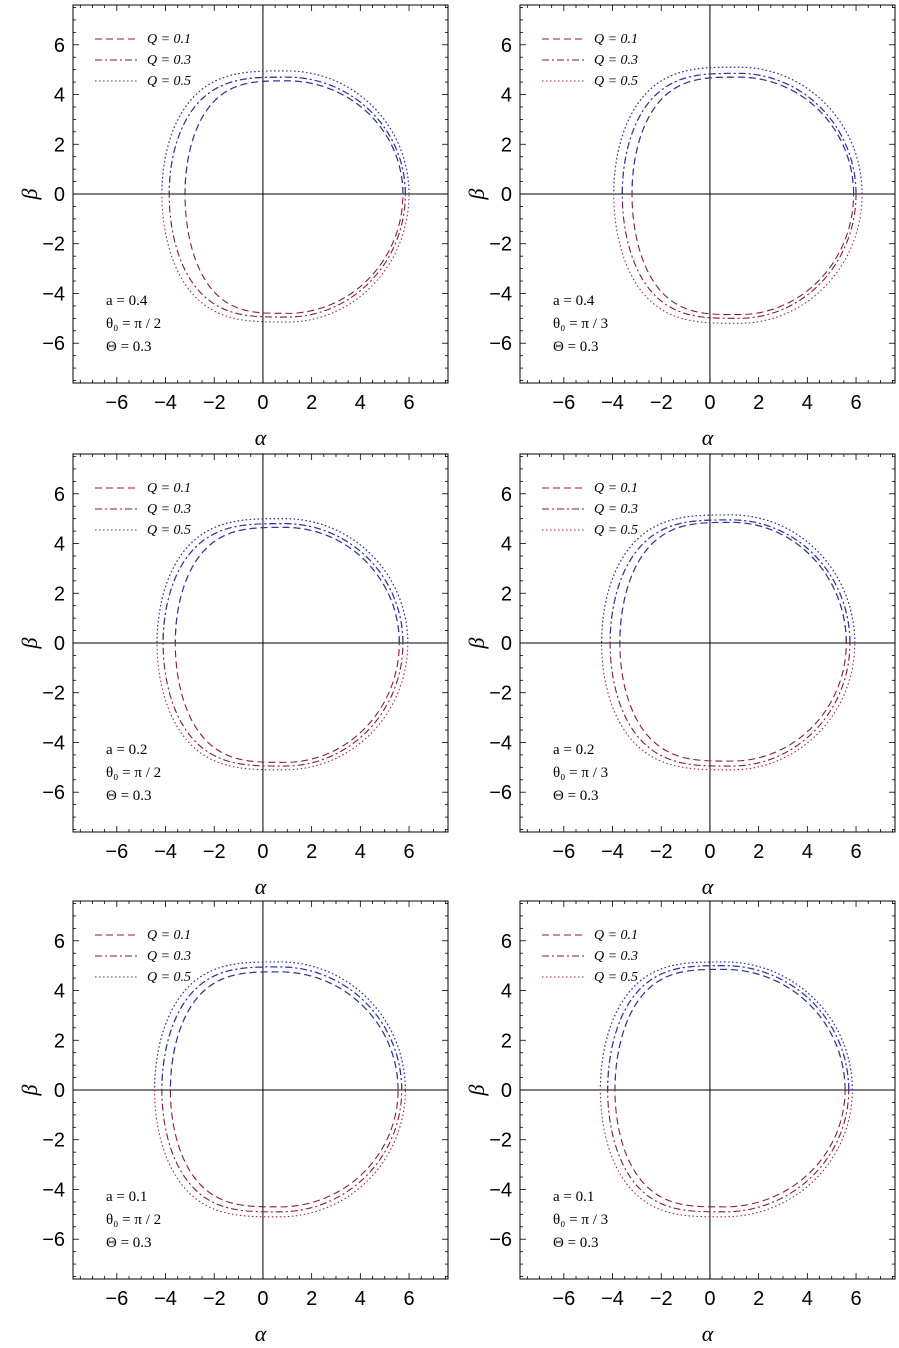 Image resolution: width=899 pixels, height=1348 pixels. Describe the element at coordinates (133, 1220) in the screenshot. I see `parameter-annotation: θ₀ = π / 2` at that location.